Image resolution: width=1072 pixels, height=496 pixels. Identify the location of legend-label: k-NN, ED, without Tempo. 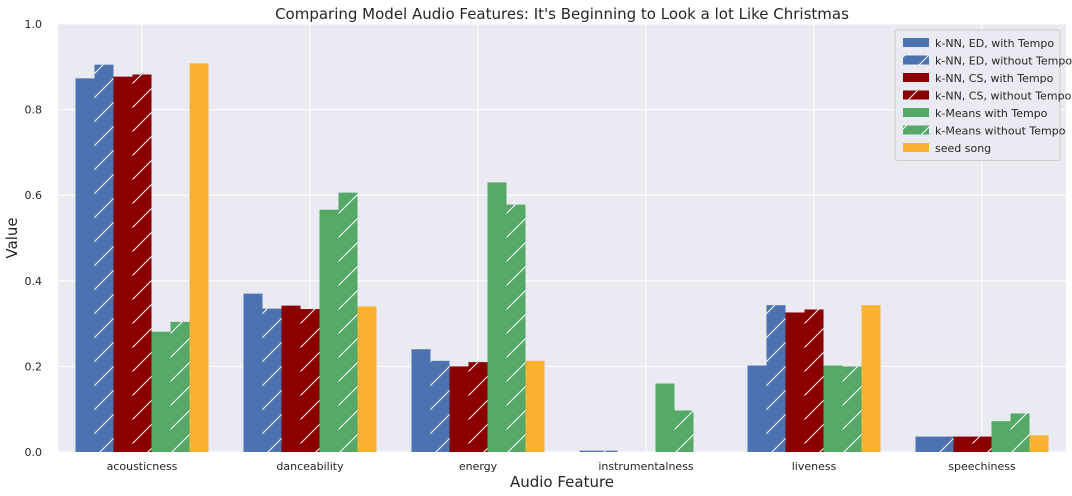
(1003, 61).